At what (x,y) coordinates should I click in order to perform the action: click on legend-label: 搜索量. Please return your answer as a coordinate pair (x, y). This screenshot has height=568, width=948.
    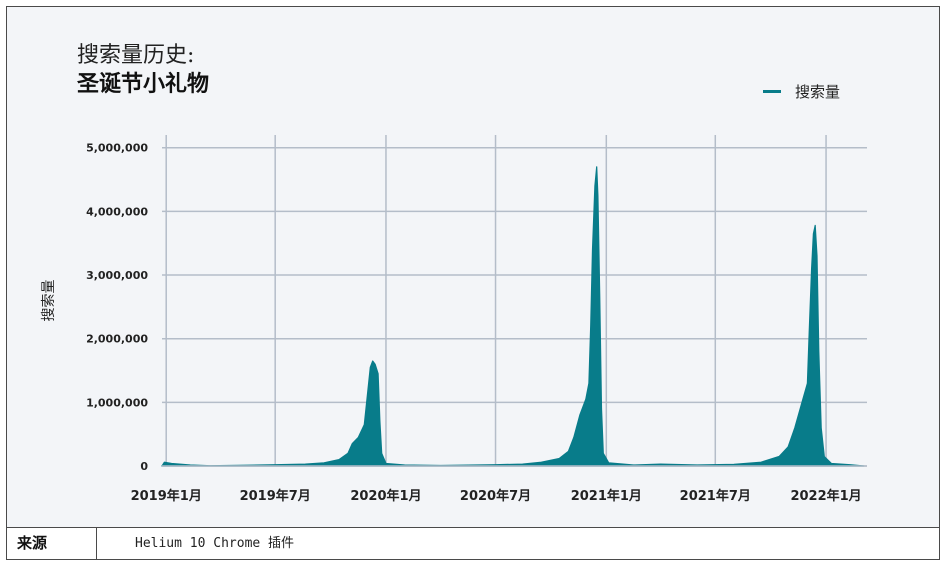
    Looking at the image, I should click on (818, 92).